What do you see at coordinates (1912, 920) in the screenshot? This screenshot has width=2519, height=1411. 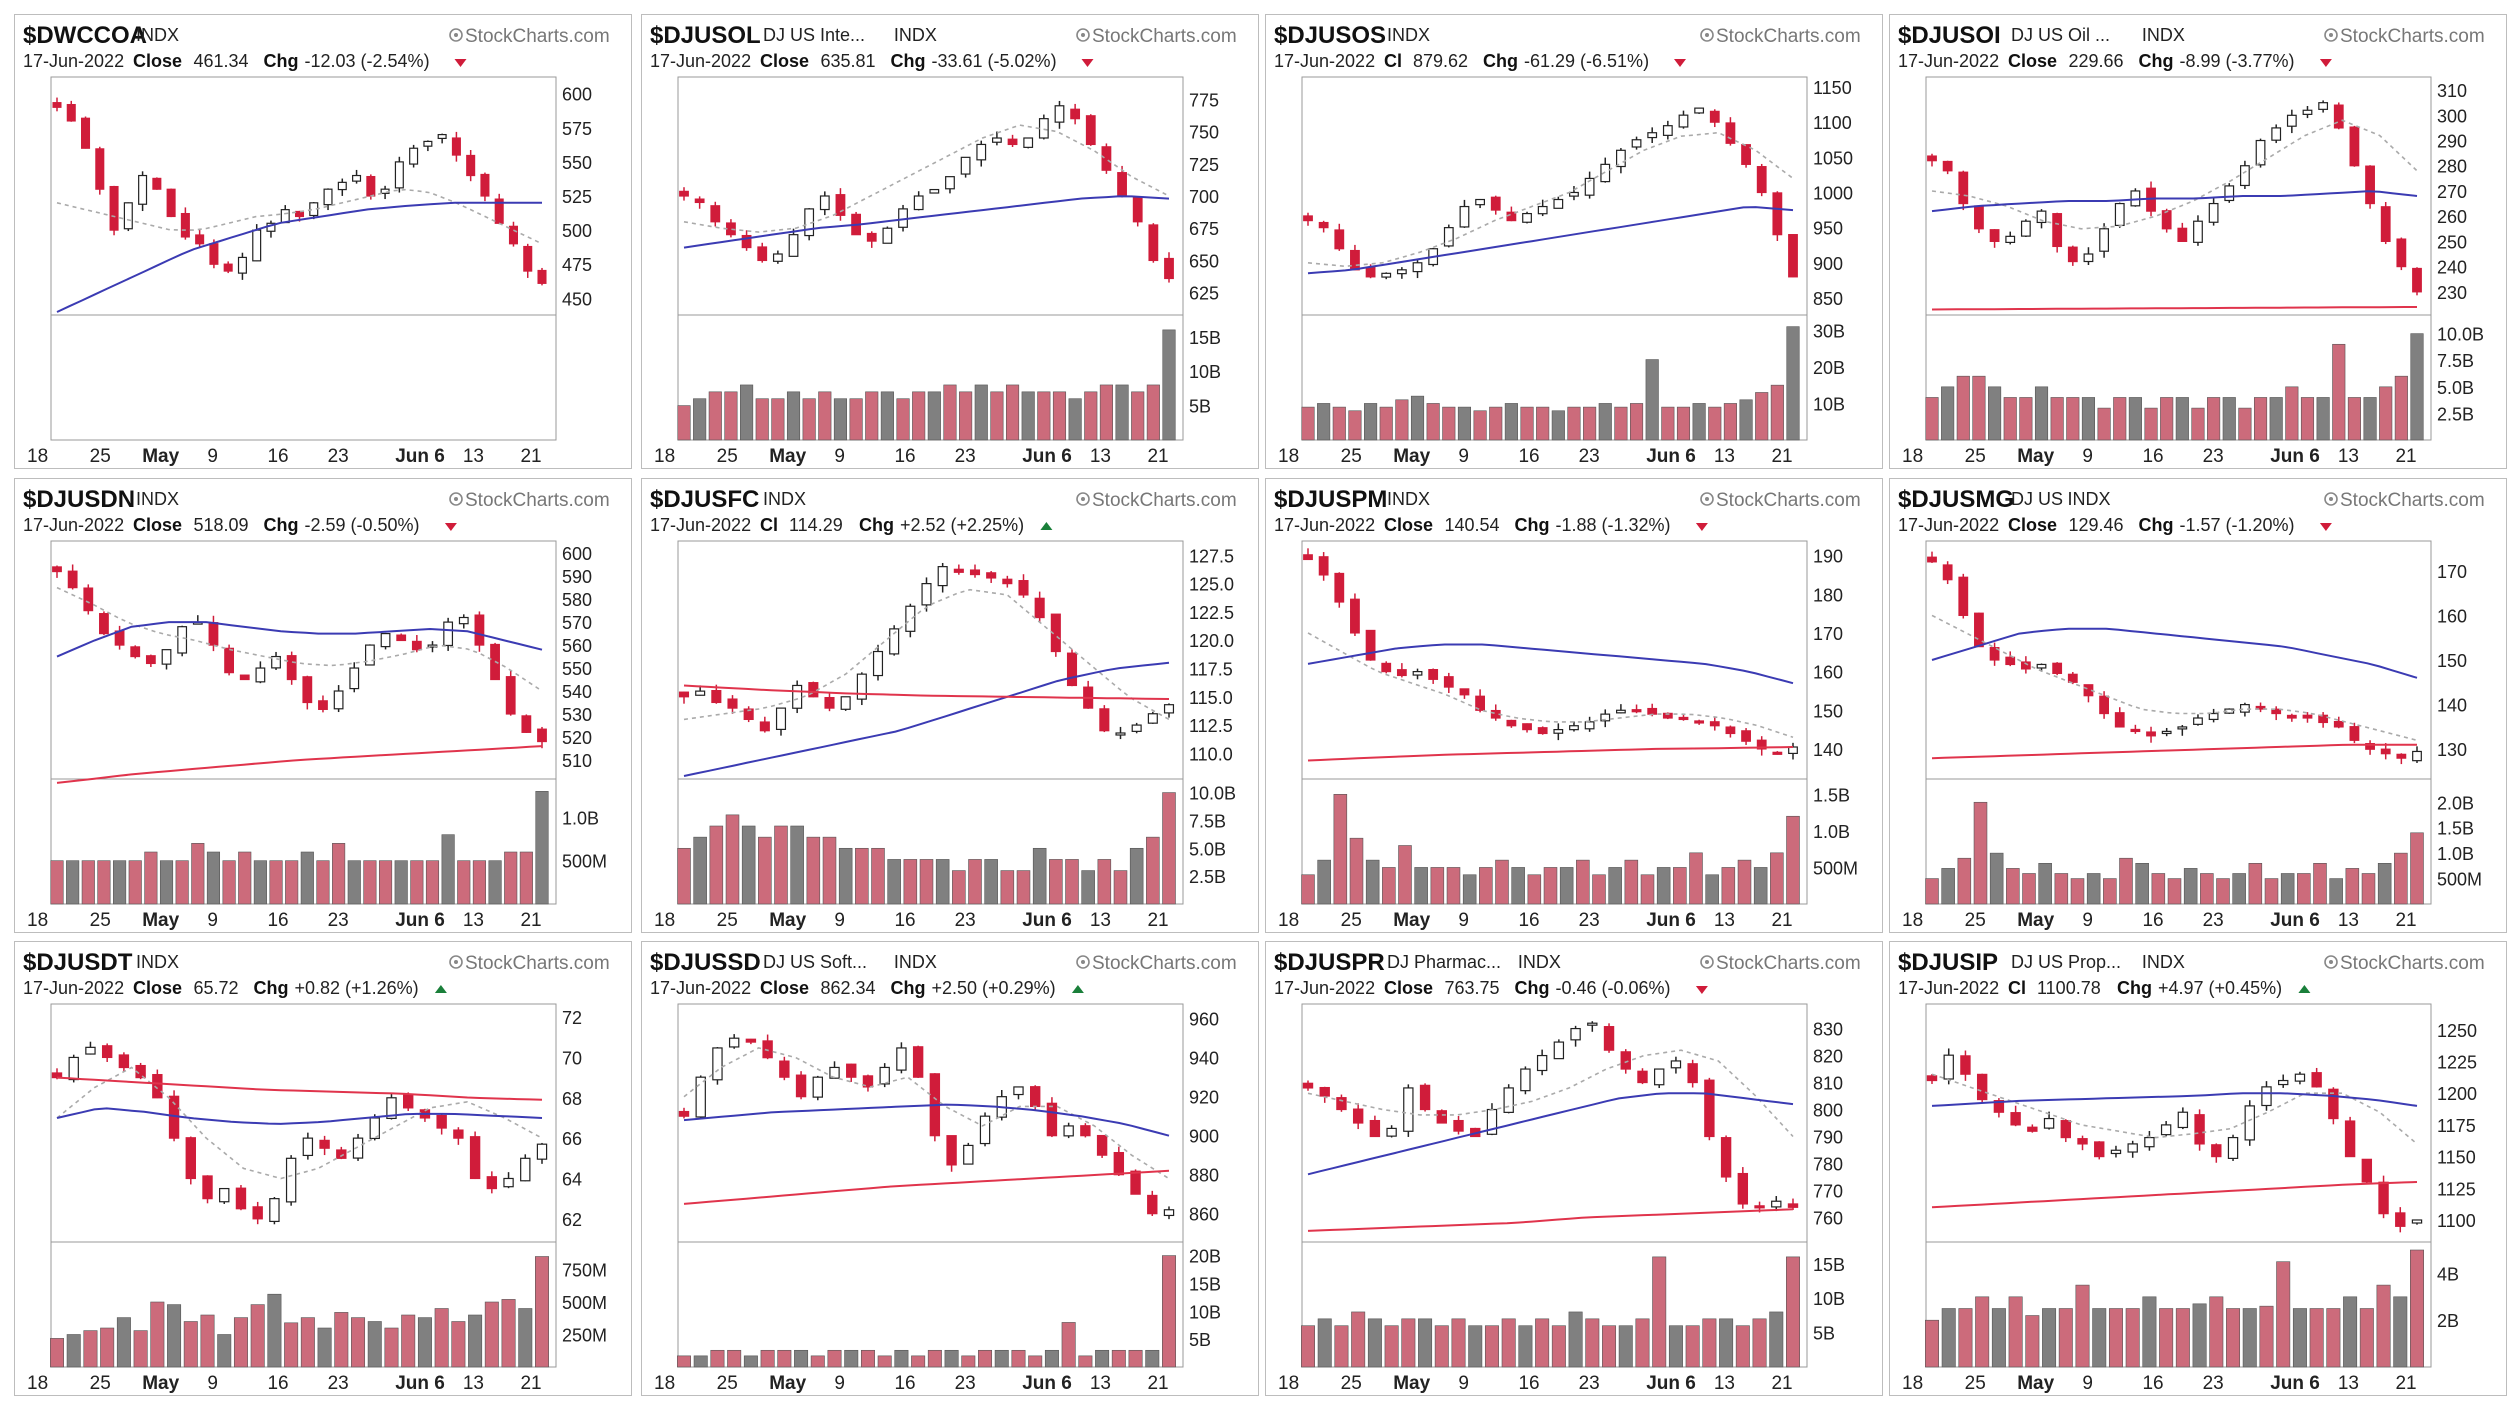 I see `x-tick: 18` at bounding box center [1912, 920].